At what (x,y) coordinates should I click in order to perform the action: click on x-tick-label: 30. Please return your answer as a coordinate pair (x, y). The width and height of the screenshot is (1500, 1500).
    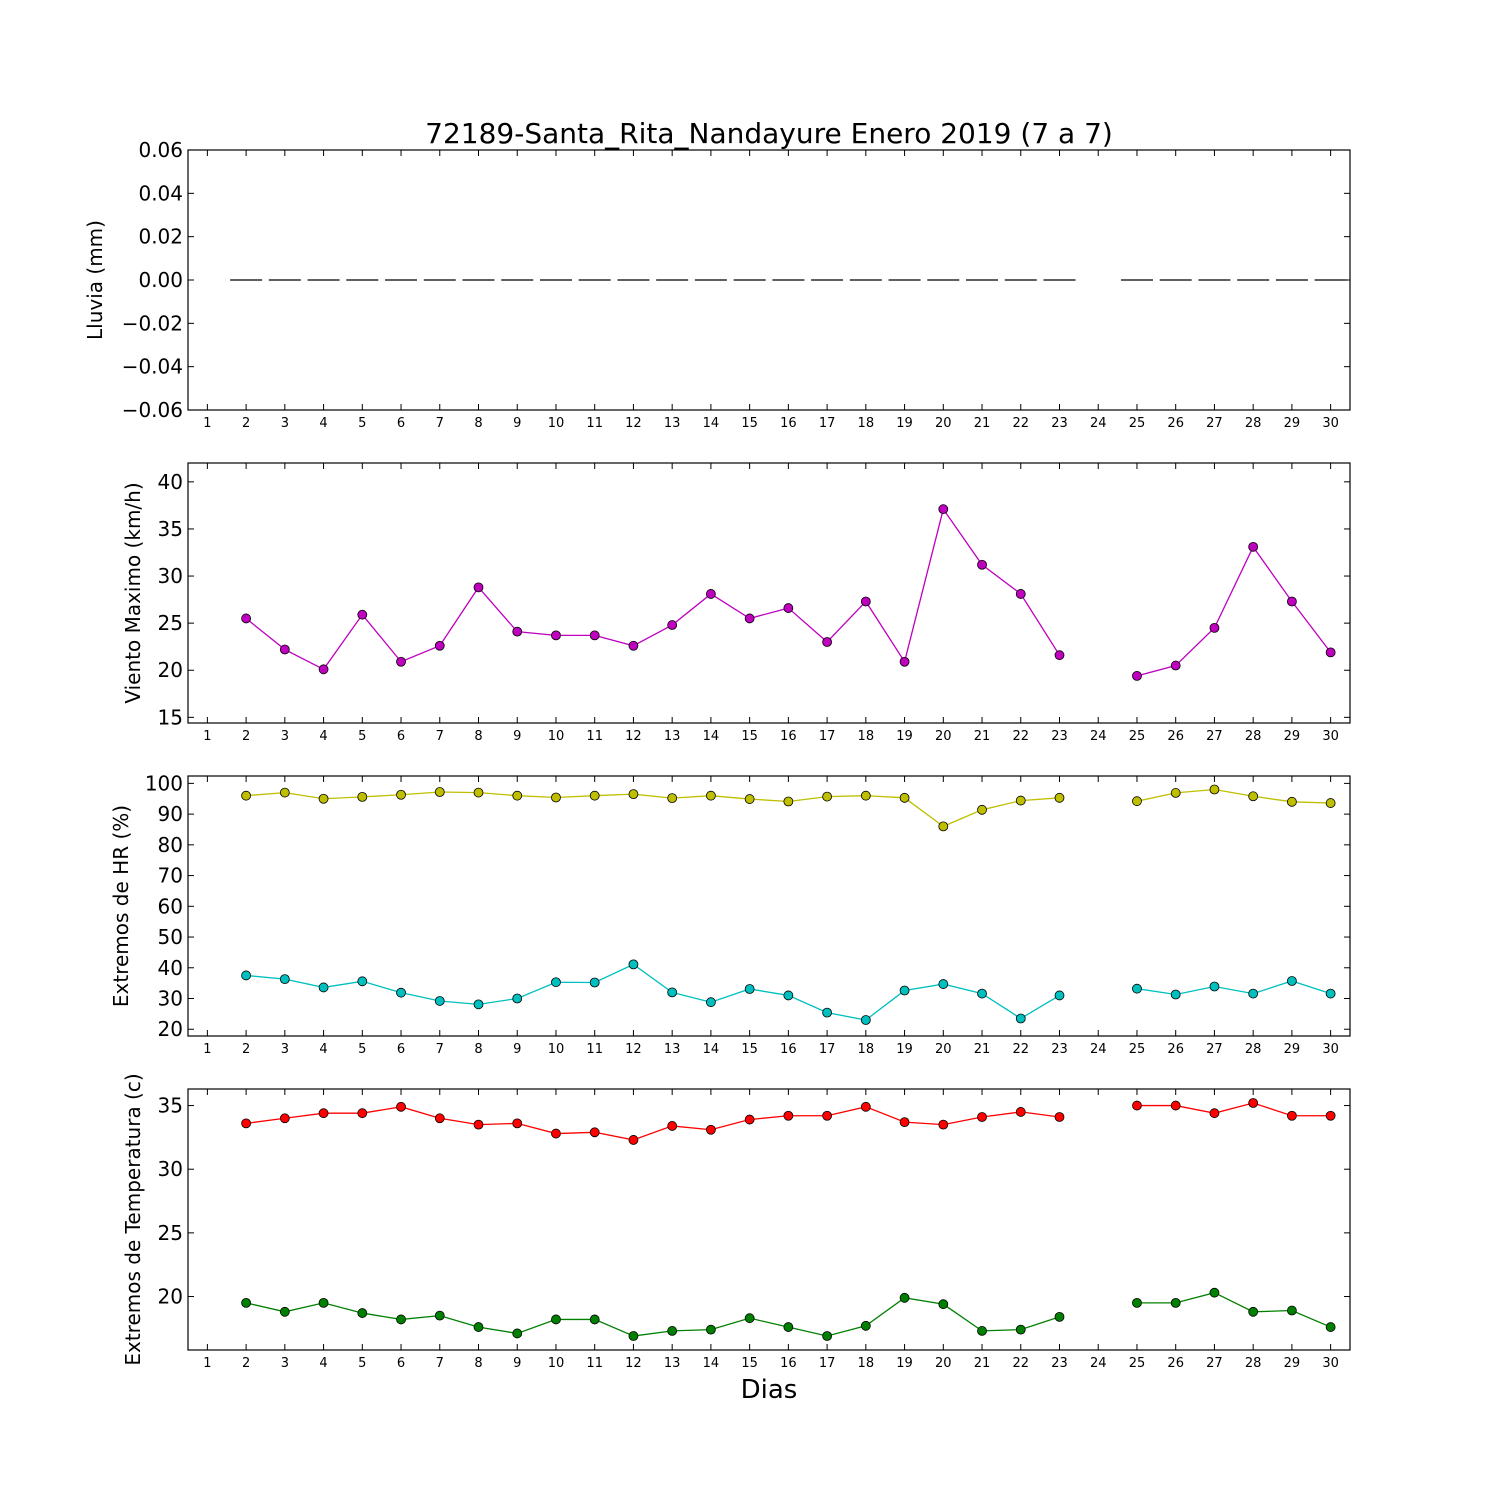
    Looking at the image, I should click on (1330, 736).